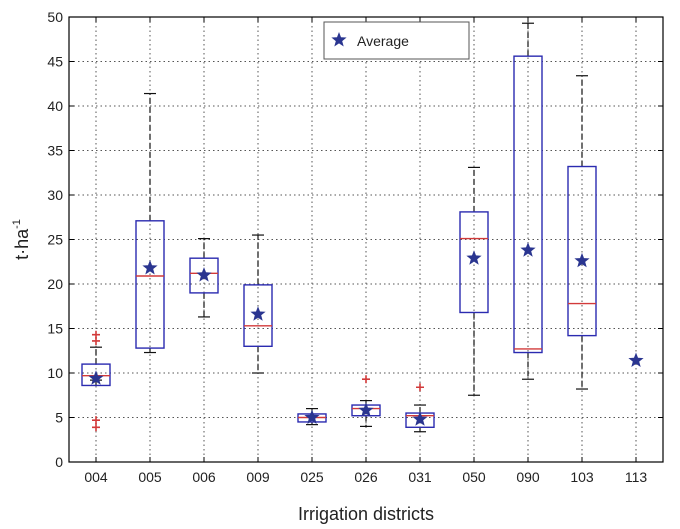 The width and height of the screenshot is (680, 529). What do you see at coordinates (204, 477) in the screenshot?
I see `x-tick-label: 006` at bounding box center [204, 477].